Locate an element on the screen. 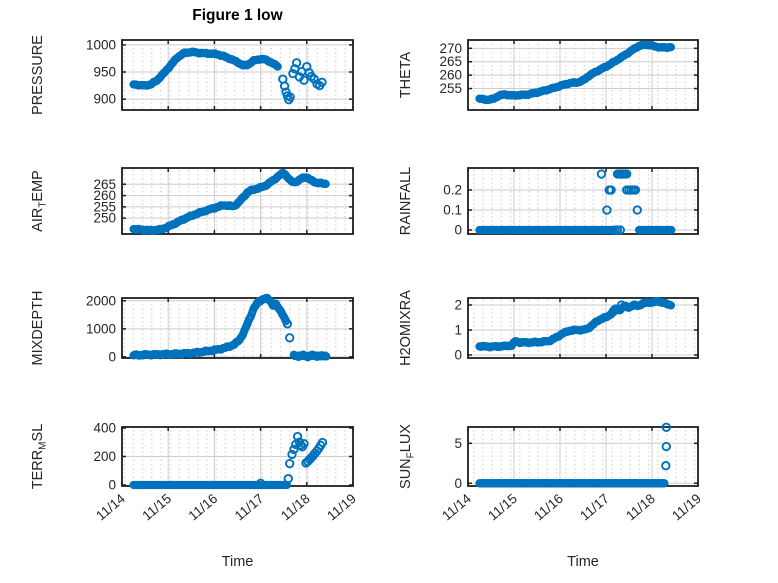 The height and width of the screenshot is (583, 778). y-tick-label: 950 is located at coordinates (104, 72).